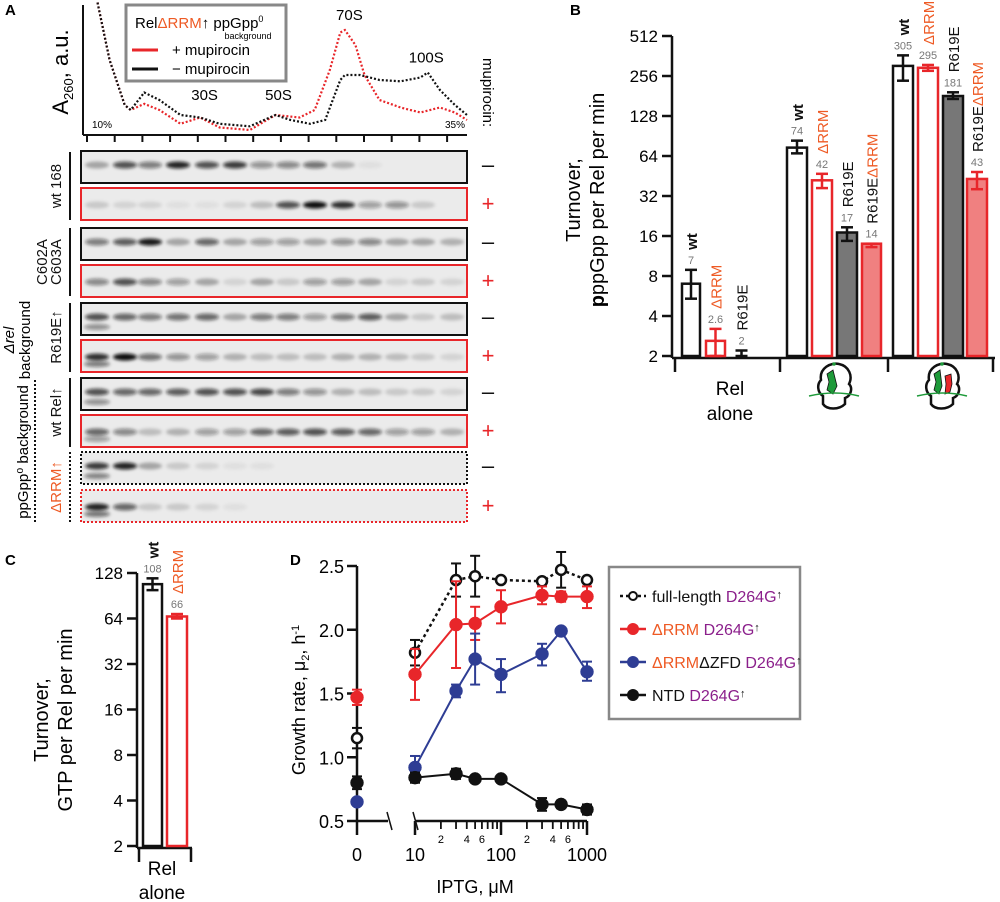  I want to click on blot-row: +, so click(287, 431).